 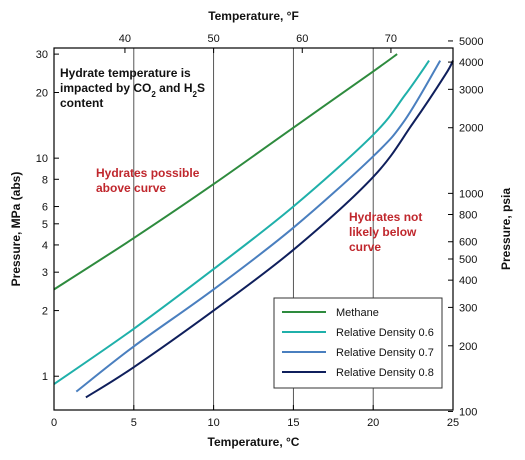 I want to click on annotation-line: curve, so click(x=365, y=247).